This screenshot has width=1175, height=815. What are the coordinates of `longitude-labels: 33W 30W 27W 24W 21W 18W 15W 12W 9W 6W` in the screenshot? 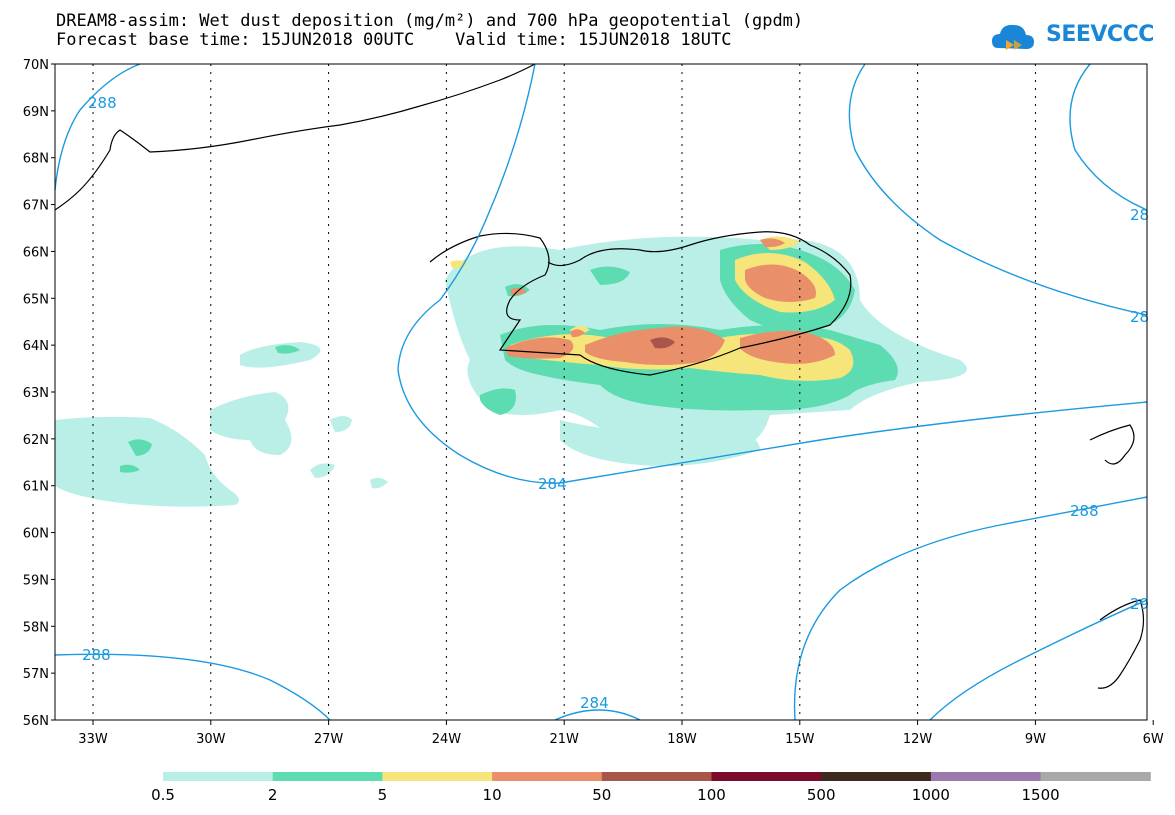 It's located at (621, 739).